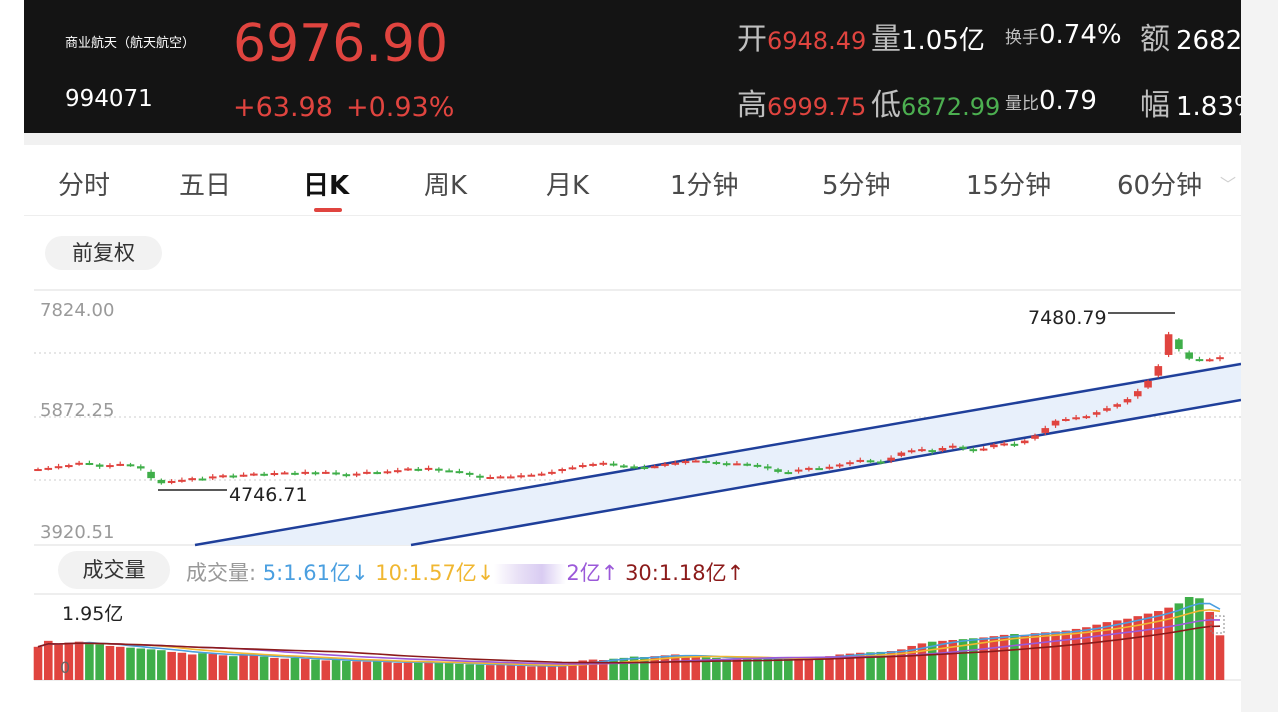  Describe the element at coordinates (103, 253) in the screenshot. I see `adjust-mode-button: 前复权` at that location.